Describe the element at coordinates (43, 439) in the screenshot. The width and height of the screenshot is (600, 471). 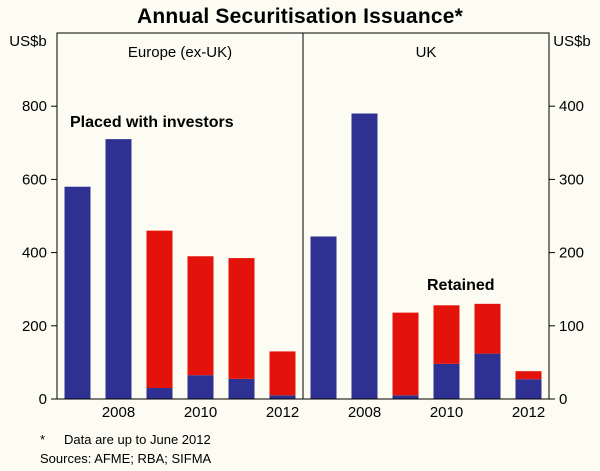
I see `footnote-asterisk: *` at that location.